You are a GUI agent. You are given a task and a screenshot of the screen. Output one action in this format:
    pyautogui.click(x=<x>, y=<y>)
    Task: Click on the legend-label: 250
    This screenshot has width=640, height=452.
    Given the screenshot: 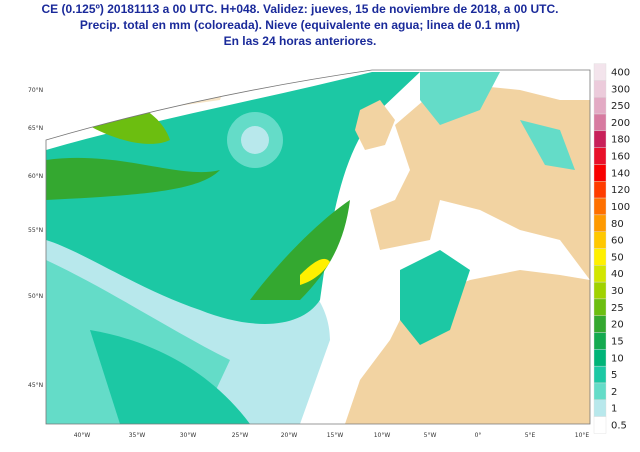 What is the action you would take?
    pyautogui.click(x=620, y=106)
    